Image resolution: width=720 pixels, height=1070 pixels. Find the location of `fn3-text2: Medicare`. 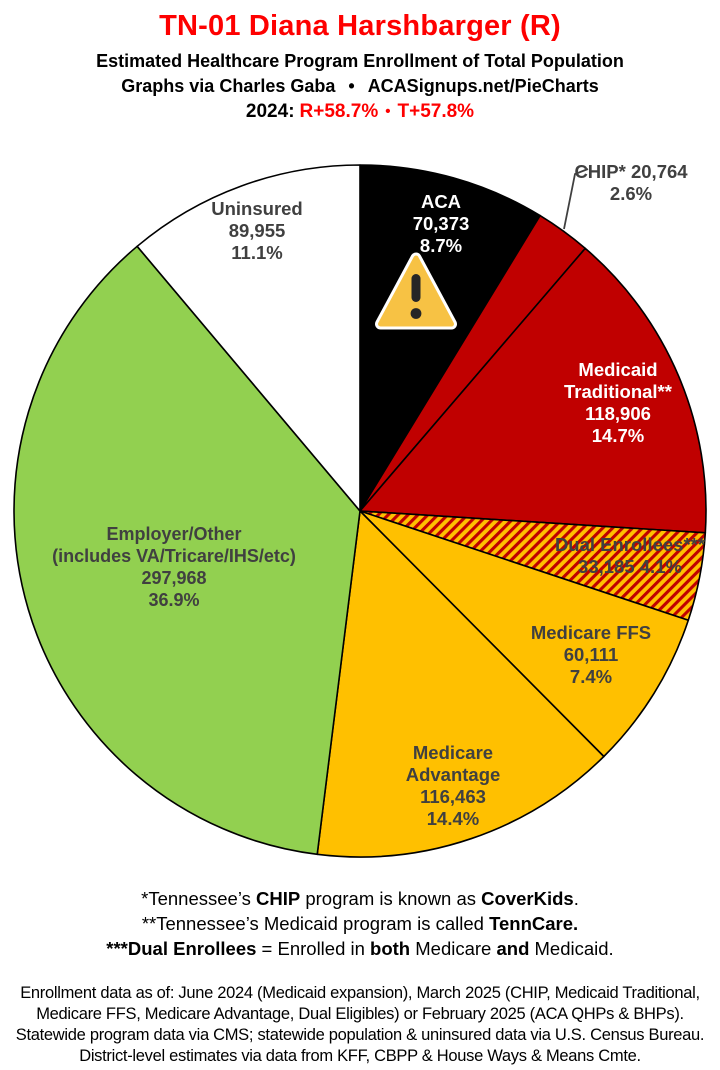

fn3-text2: Medicare is located at coordinates (453, 948).